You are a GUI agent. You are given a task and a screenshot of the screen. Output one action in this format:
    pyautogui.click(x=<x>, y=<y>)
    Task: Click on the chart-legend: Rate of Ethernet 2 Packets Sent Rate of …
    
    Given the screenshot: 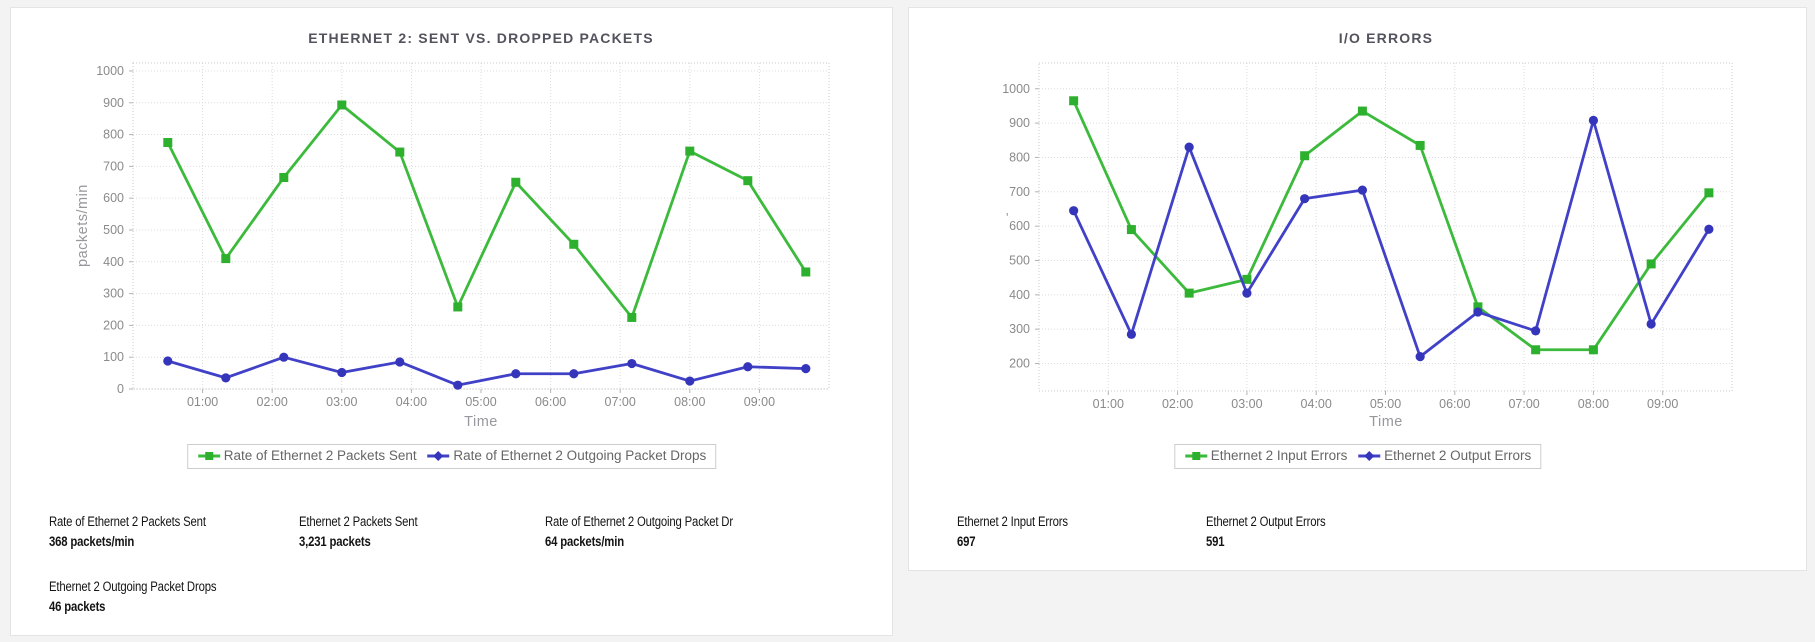 What is the action you would take?
    pyautogui.click(x=451, y=456)
    